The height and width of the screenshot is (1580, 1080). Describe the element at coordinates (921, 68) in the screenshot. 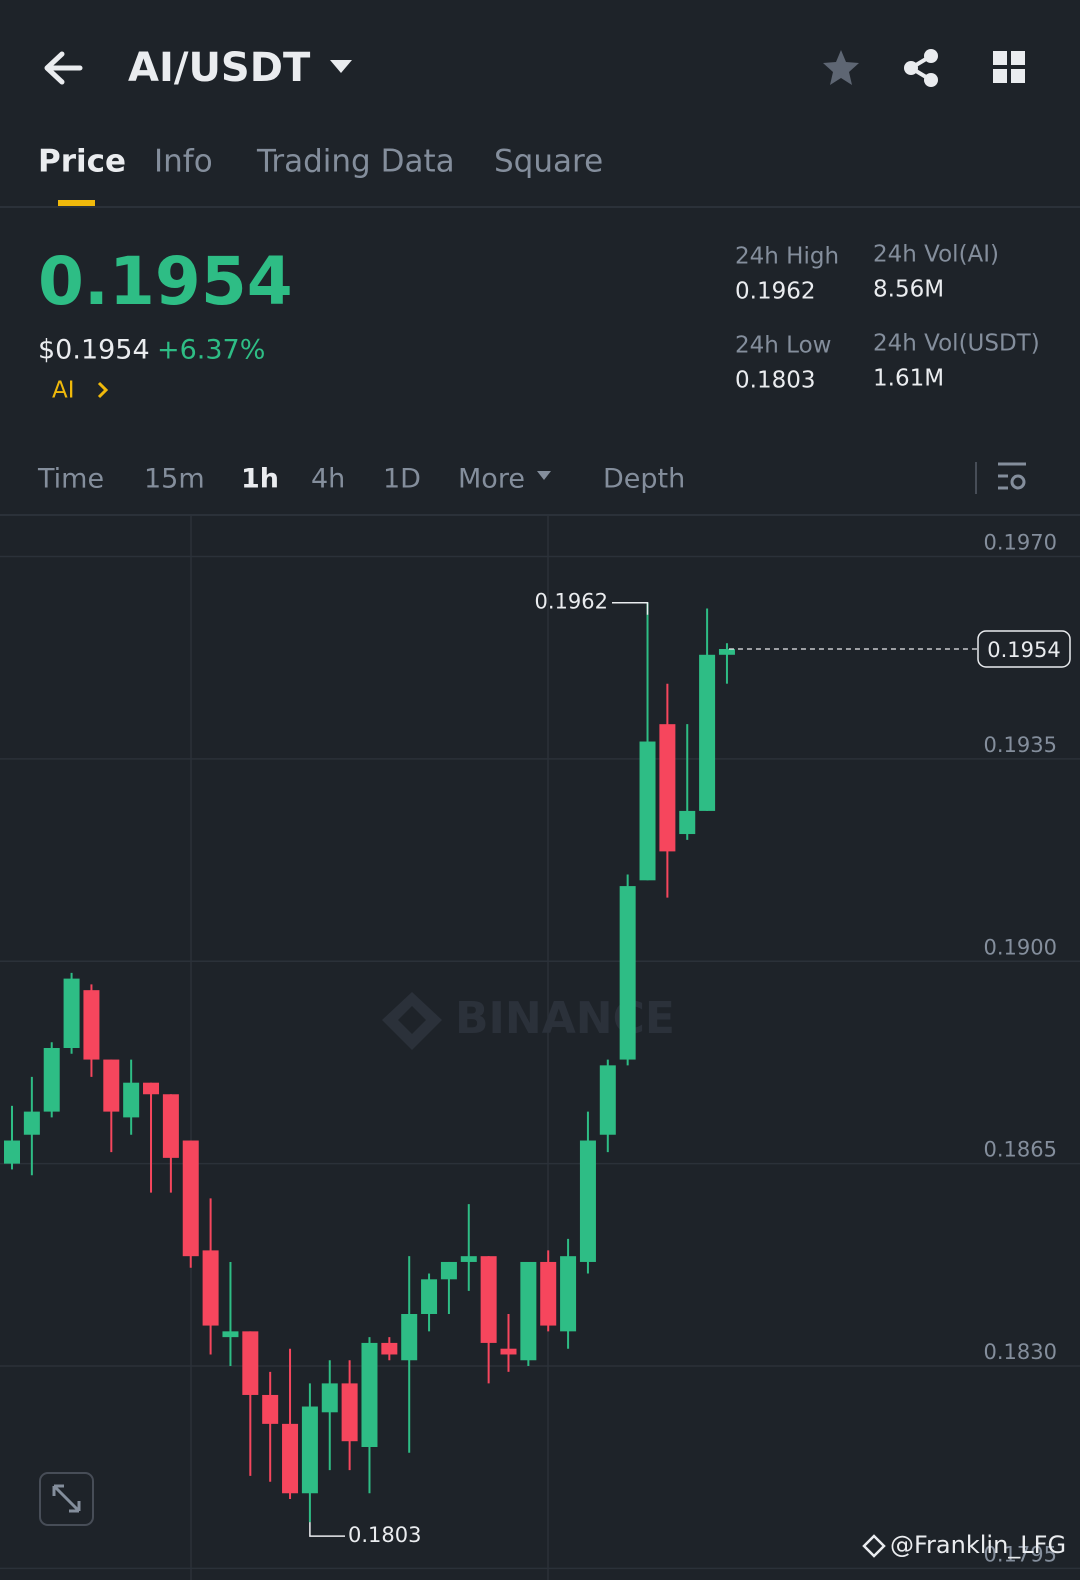

I see `share-button` at that location.